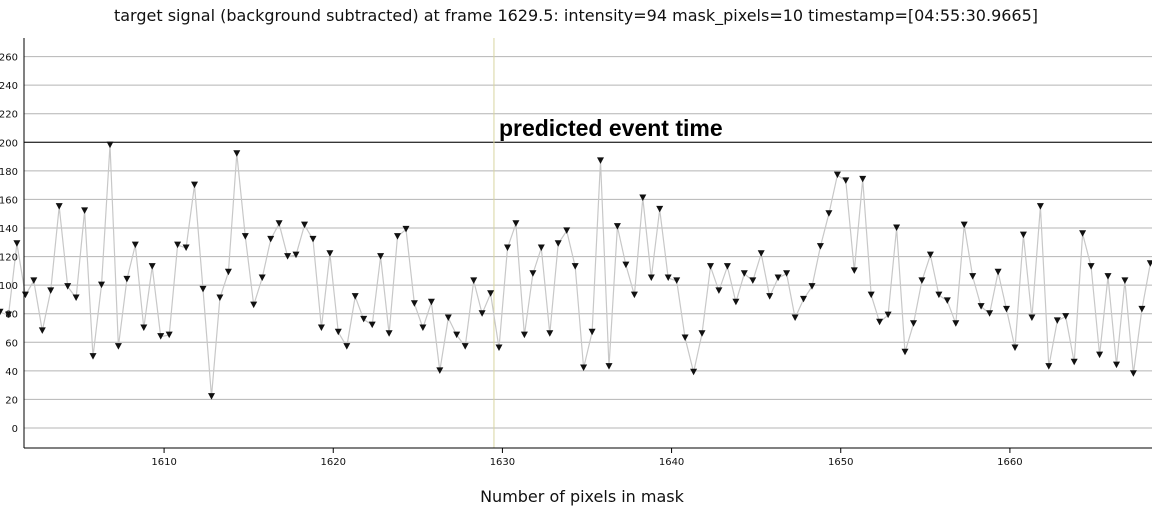 The height and width of the screenshot is (508, 1152). Describe the element at coordinates (11, 372) in the screenshot. I see `y-tick-label: 40` at that location.